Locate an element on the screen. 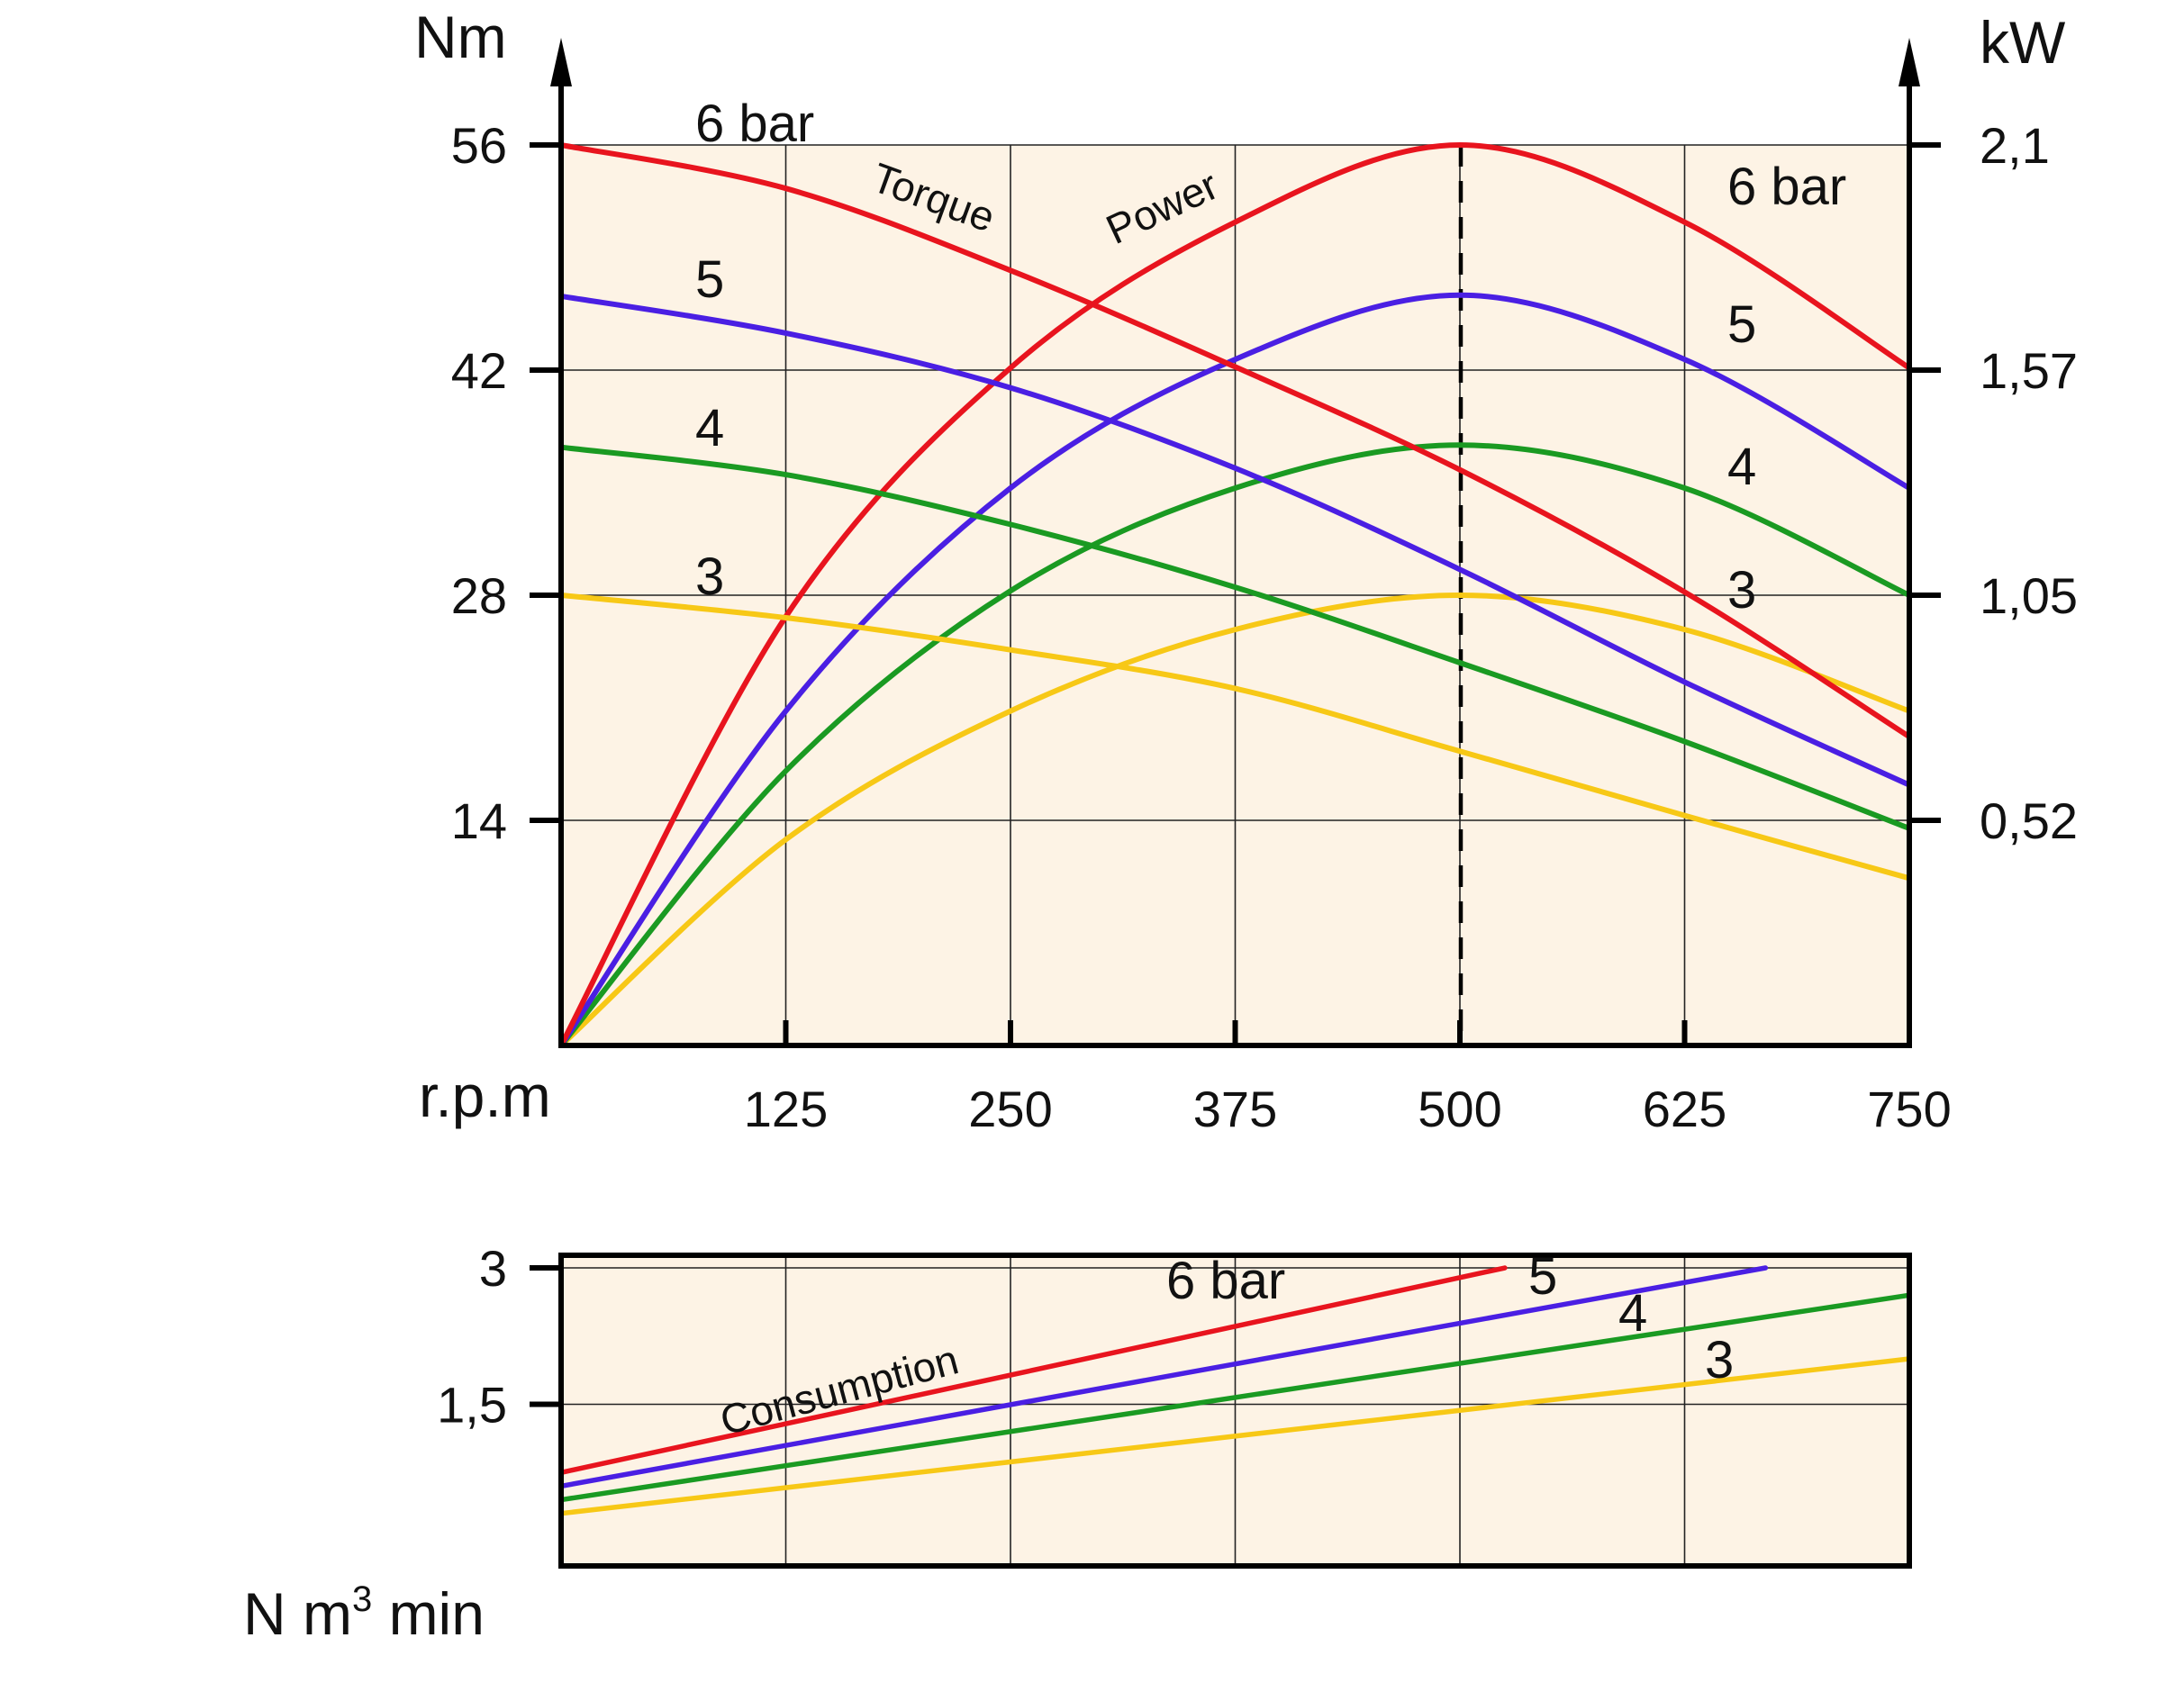 The height and width of the screenshot is (1692, 2184). x-axis-unit: r.p.m is located at coordinates (485, 1096).